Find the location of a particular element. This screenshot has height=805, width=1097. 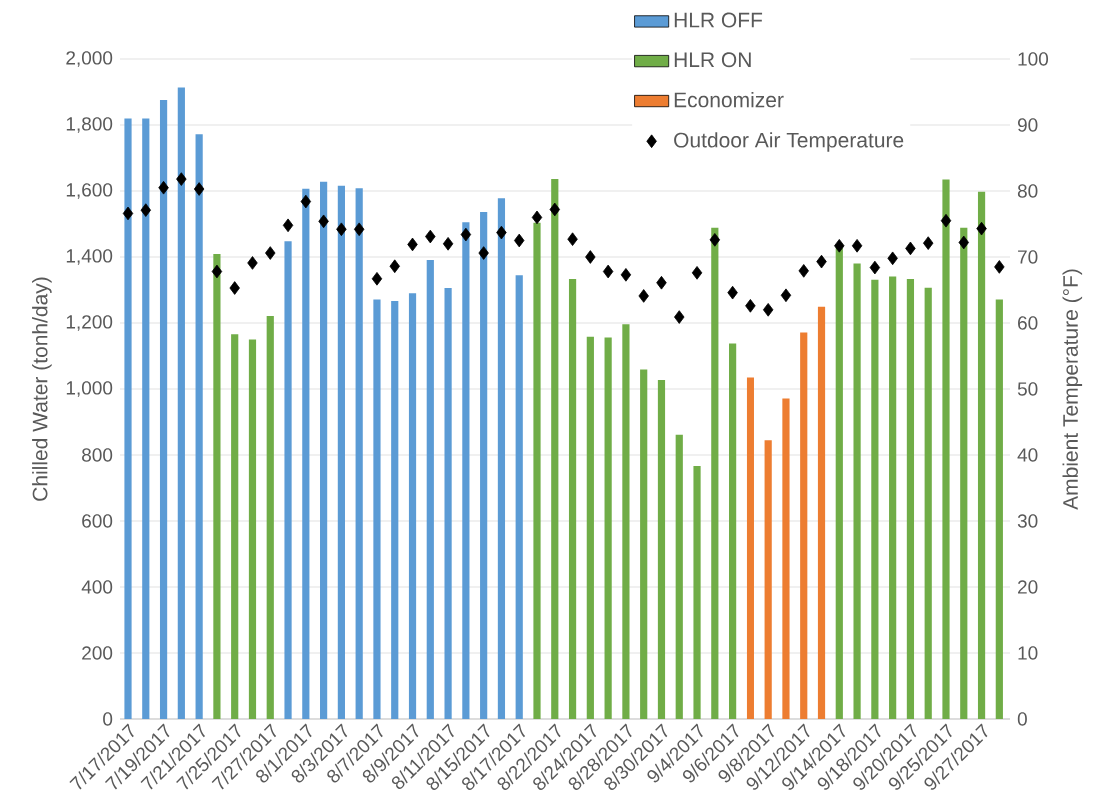

y2-tick-label: 20 is located at coordinates (1028, 587).